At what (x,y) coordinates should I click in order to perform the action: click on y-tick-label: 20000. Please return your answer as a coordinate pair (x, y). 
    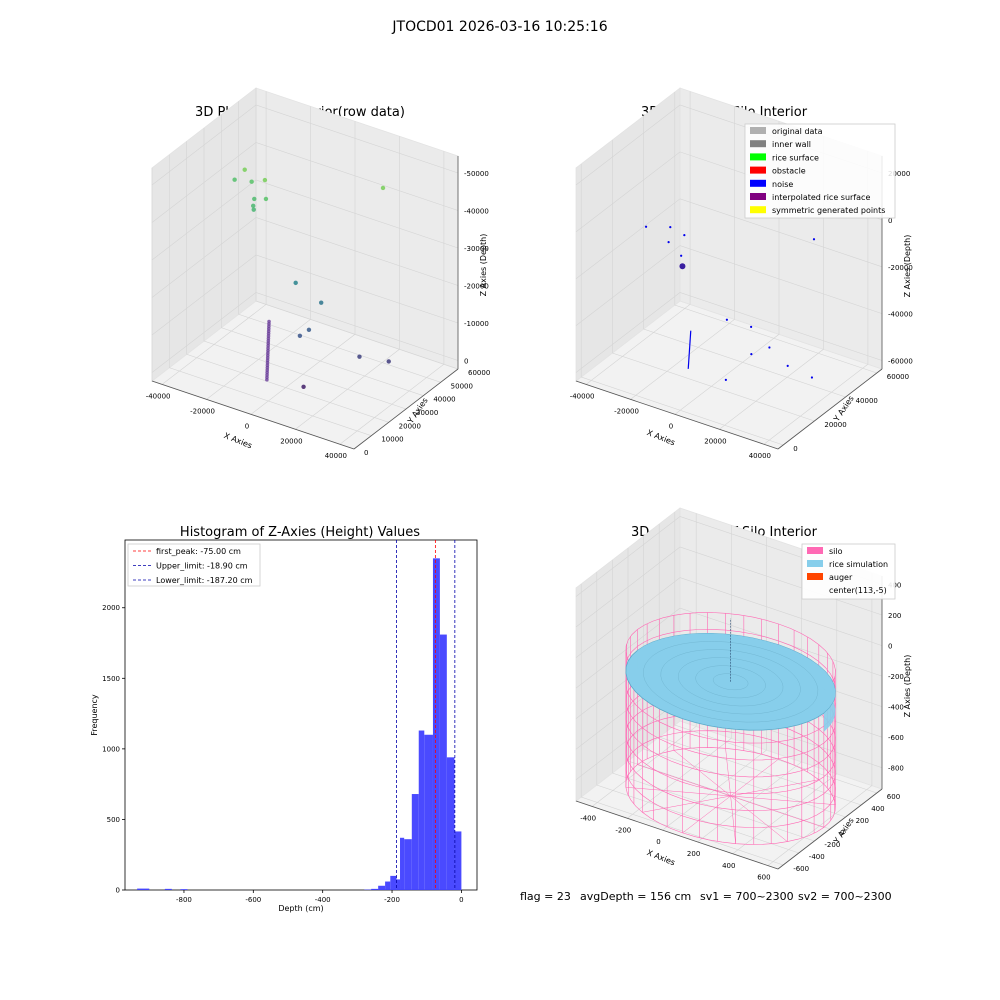
    Looking at the image, I should click on (835, 425).